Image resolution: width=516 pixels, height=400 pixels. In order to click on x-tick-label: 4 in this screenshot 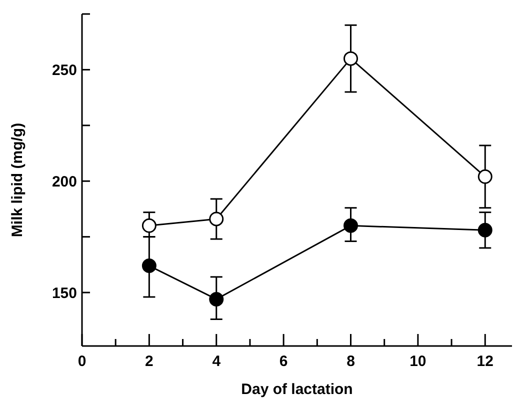, I will do `click(217, 361)`.